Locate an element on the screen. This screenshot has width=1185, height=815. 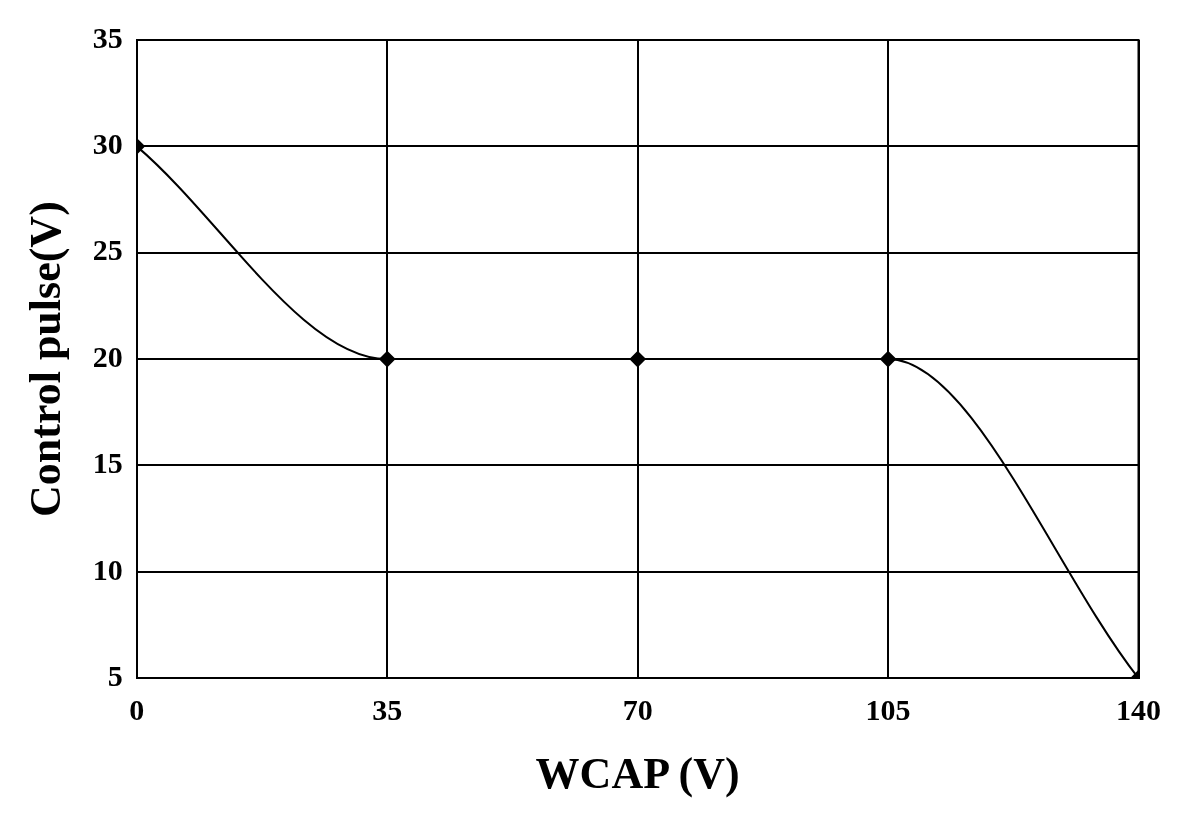
x-tick-label: 105 is located at coordinates (888, 709).